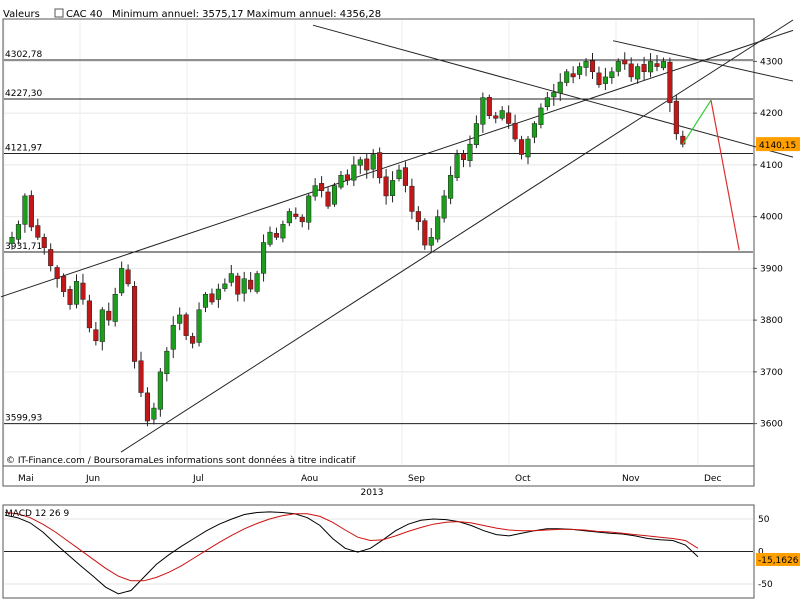 The width and height of the screenshot is (800, 600). I want to click on macd-last-tag: -15,1626, so click(778, 559).